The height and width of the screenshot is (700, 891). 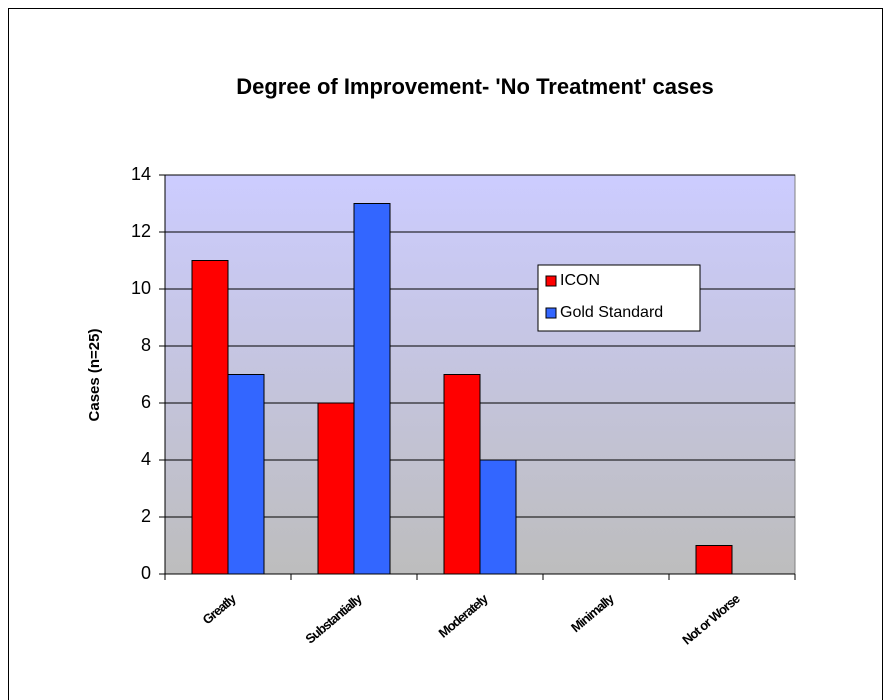 I want to click on y-tick-label: 4, so click(x=146, y=459).